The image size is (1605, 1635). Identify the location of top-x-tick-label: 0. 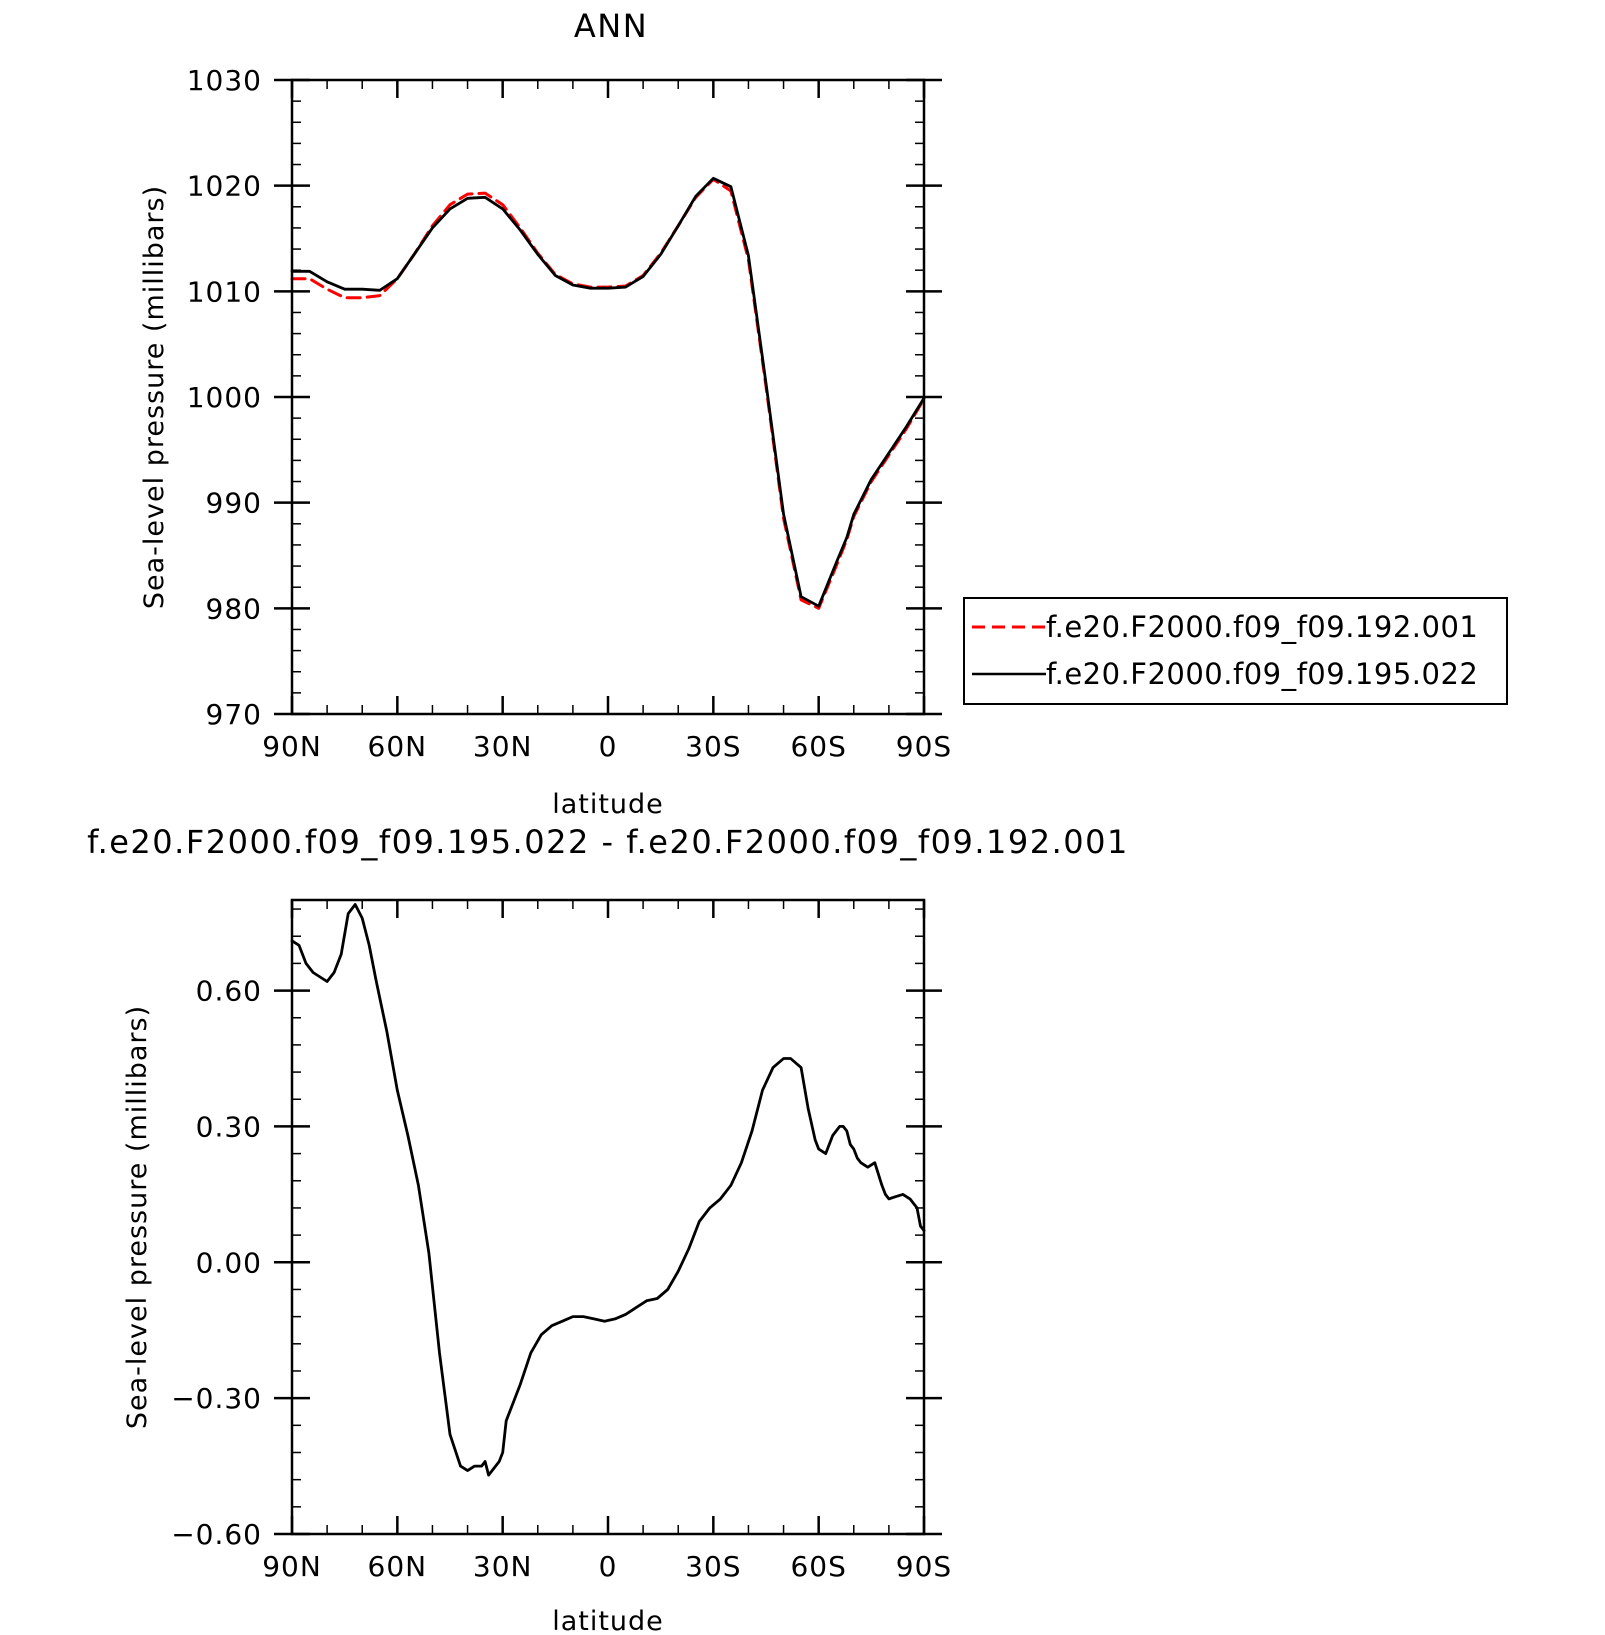
(608, 746).